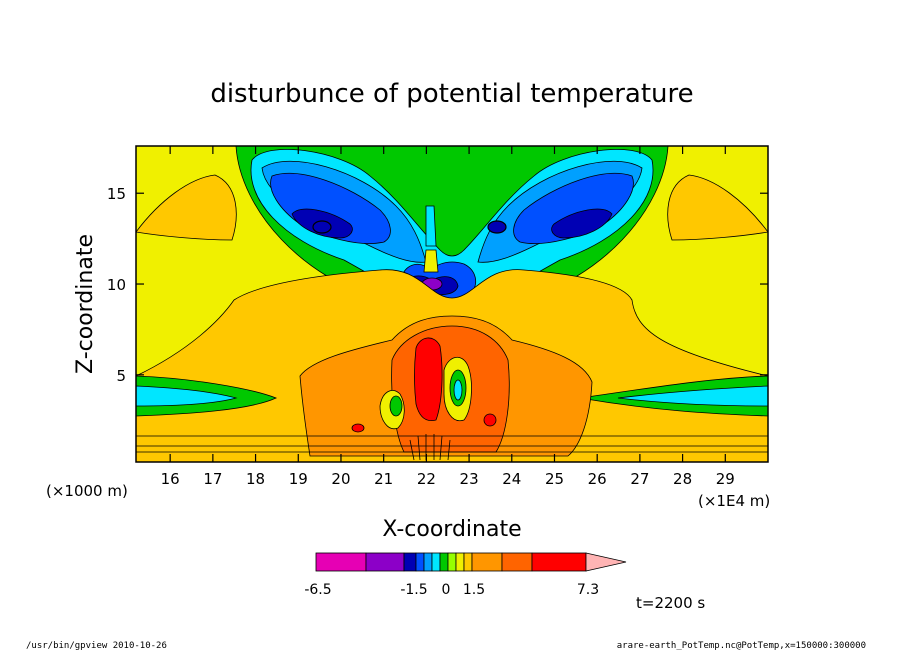 Image resolution: width=904 pixels, height=654 pixels. I want to click on colorbar-extension, so click(606, 562).